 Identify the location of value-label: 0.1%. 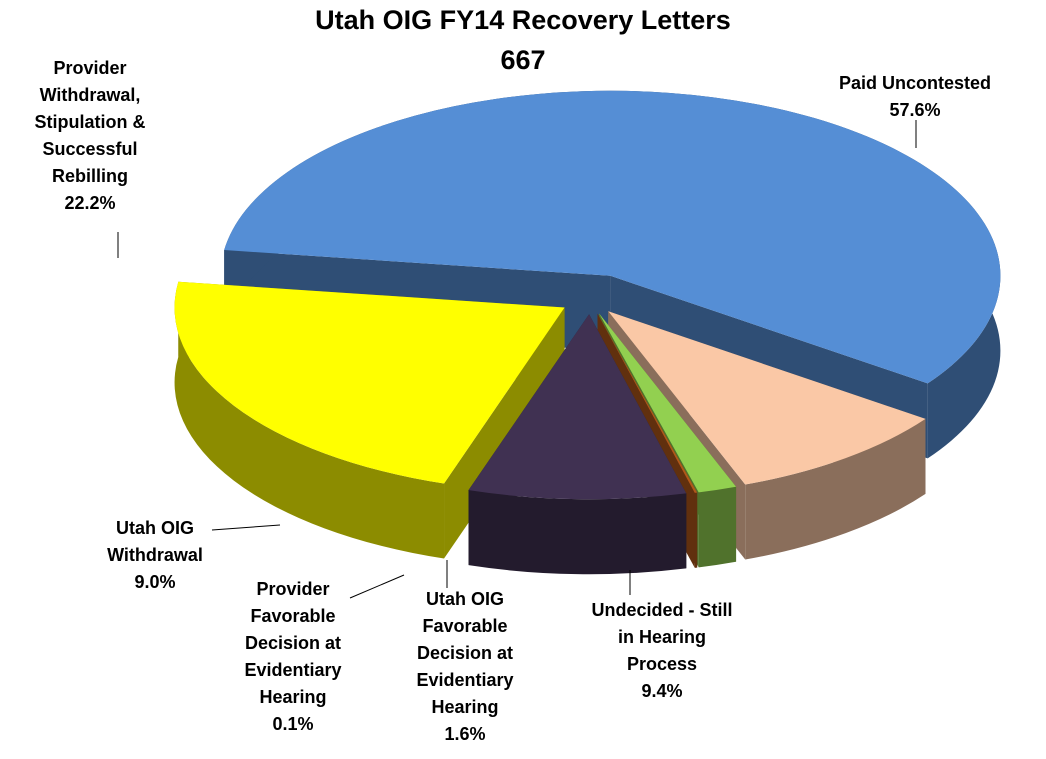
(293, 724).